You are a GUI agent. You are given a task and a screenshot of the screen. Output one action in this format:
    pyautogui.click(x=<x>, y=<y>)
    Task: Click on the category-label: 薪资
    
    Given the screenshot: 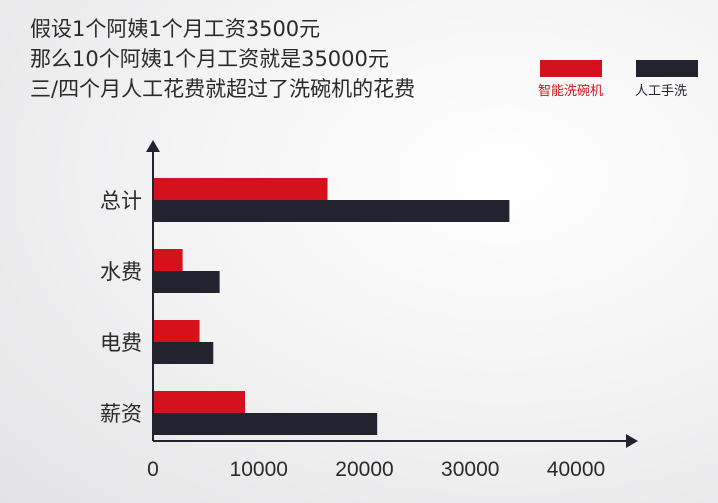 What is the action you would take?
    pyautogui.click(x=121, y=414)
    